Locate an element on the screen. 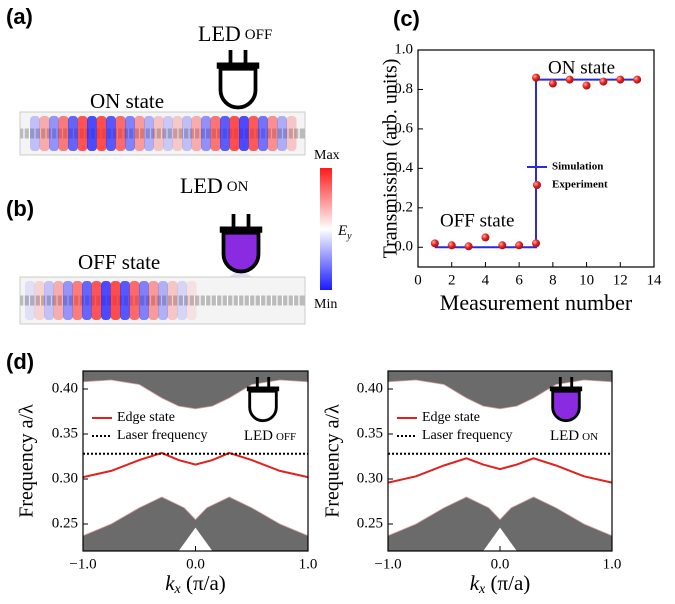 The width and height of the screenshot is (675, 604). x-tick-label: 14 is located at coordinates (655, 280).